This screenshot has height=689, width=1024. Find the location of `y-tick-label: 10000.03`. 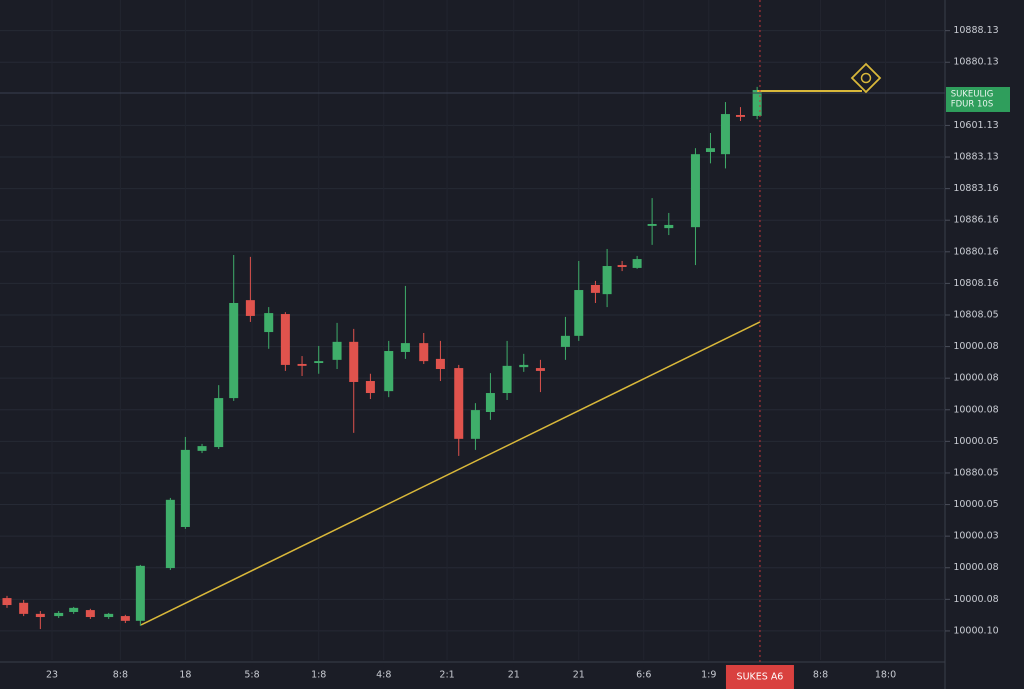

y-tick-label: 10000.03 is located at coordinates (975, 536).